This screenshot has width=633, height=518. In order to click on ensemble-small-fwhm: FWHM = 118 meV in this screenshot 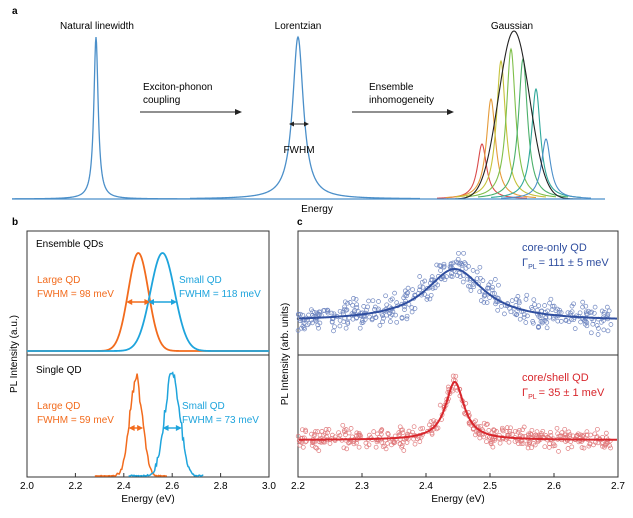, I will do `click(220, 294)`.